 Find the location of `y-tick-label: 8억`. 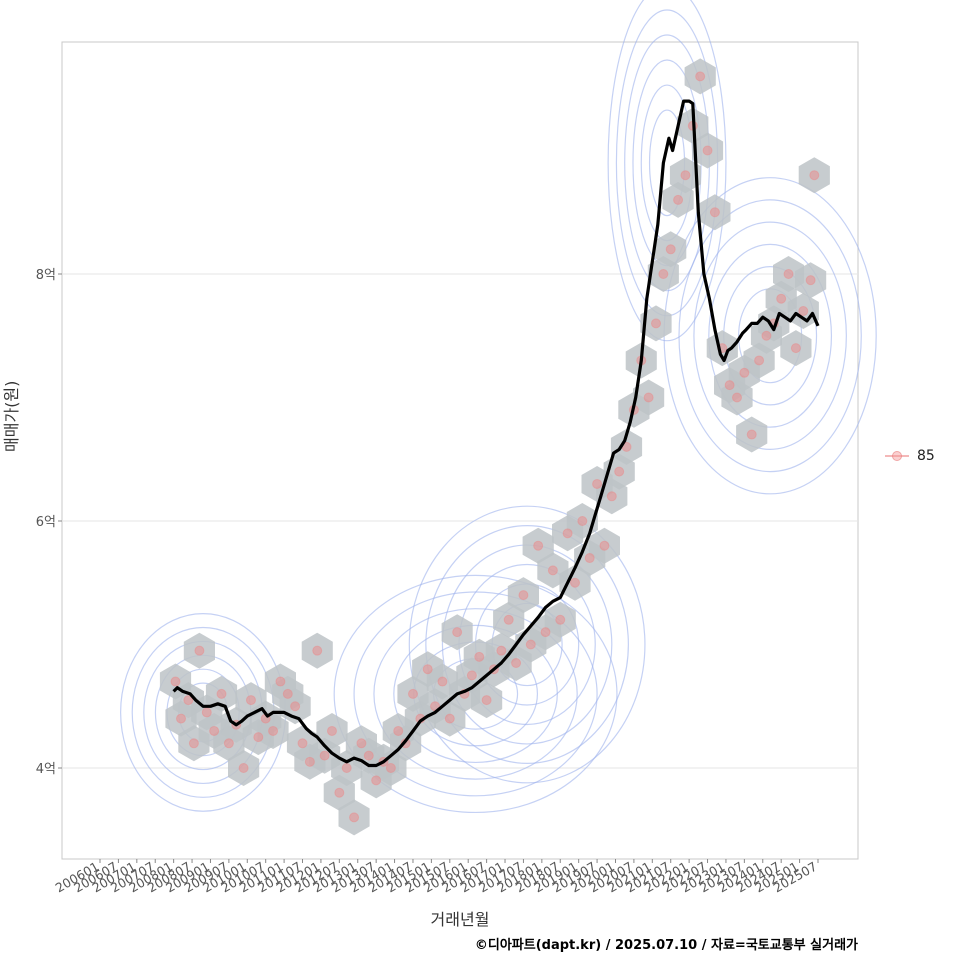

y-tick-label: 8억 is located at coordinates (46, 275).